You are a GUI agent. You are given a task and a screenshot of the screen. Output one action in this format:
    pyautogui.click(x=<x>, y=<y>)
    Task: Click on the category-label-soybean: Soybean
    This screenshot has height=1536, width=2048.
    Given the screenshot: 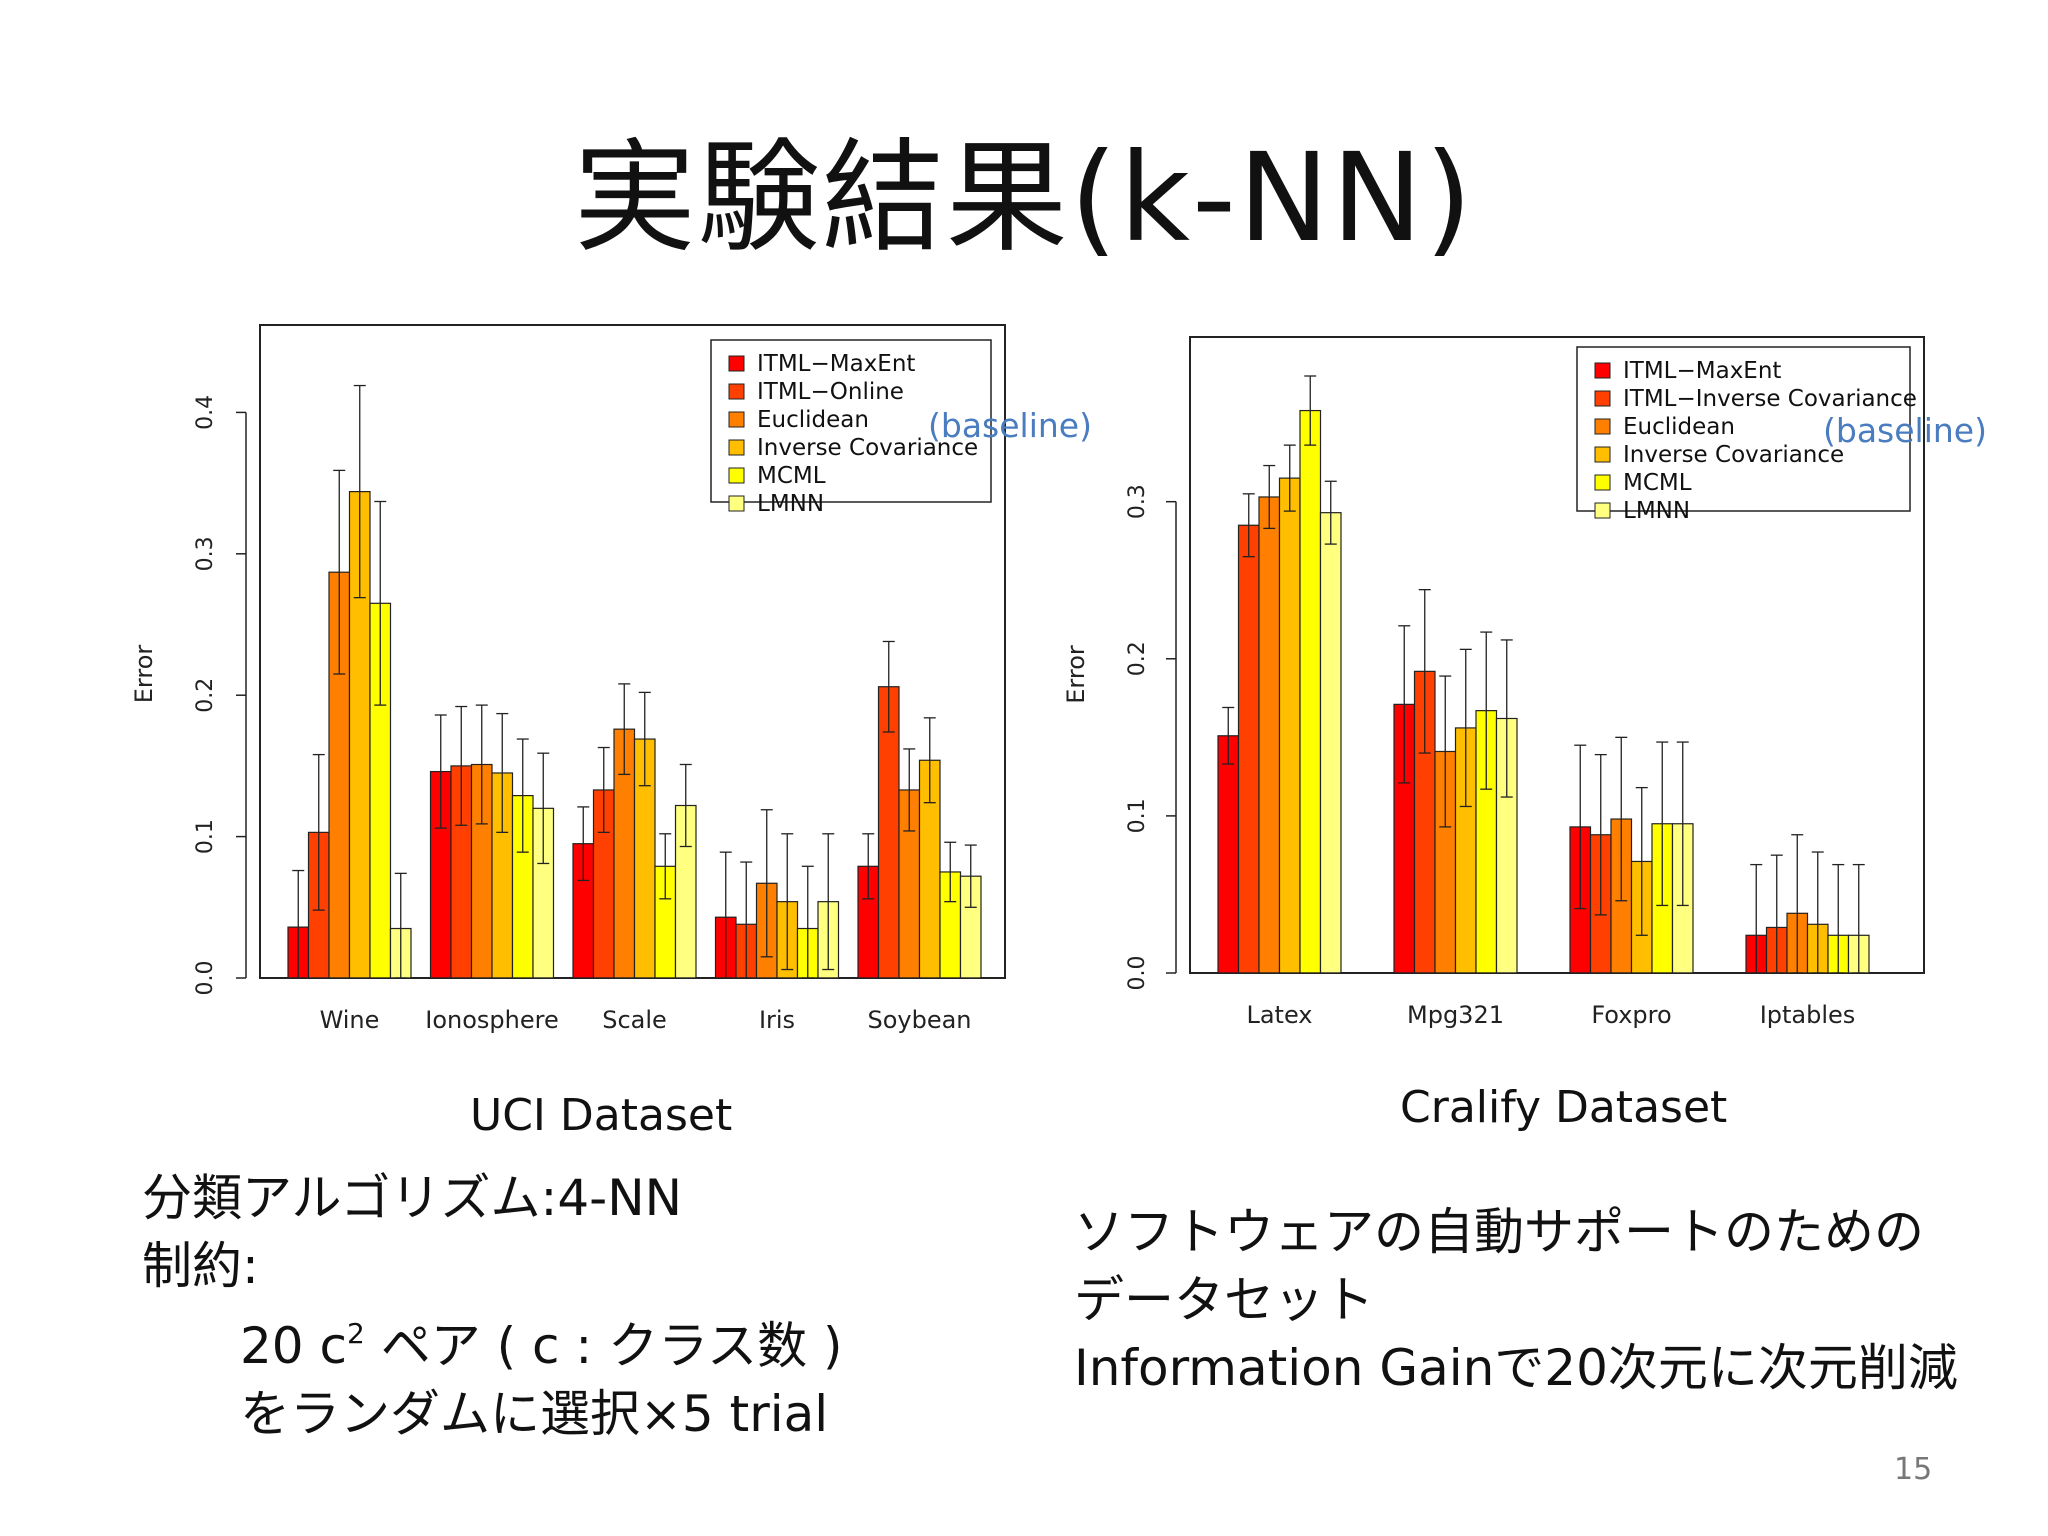 What is the action you would take?
    pyautogui.click(x=919, y=1020)
    